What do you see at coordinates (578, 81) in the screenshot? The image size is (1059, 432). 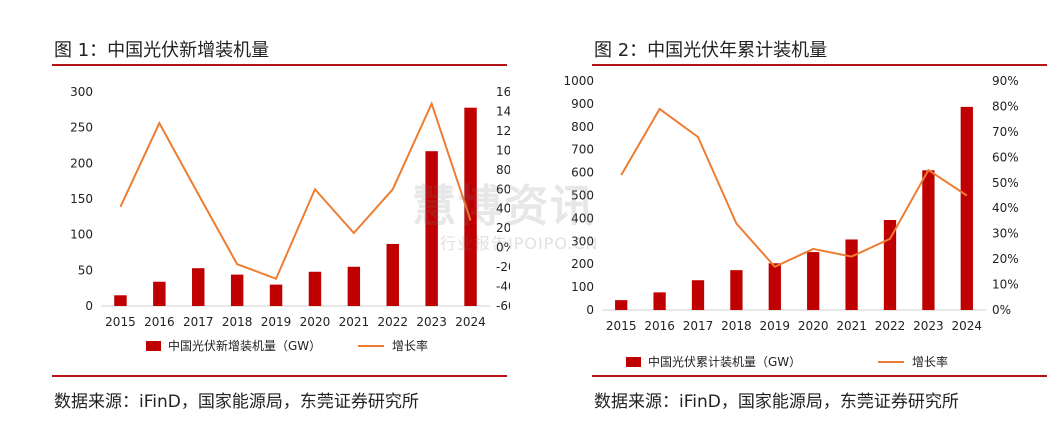 I see `y-tick-label: 1000` at bounding box center [578, 81].